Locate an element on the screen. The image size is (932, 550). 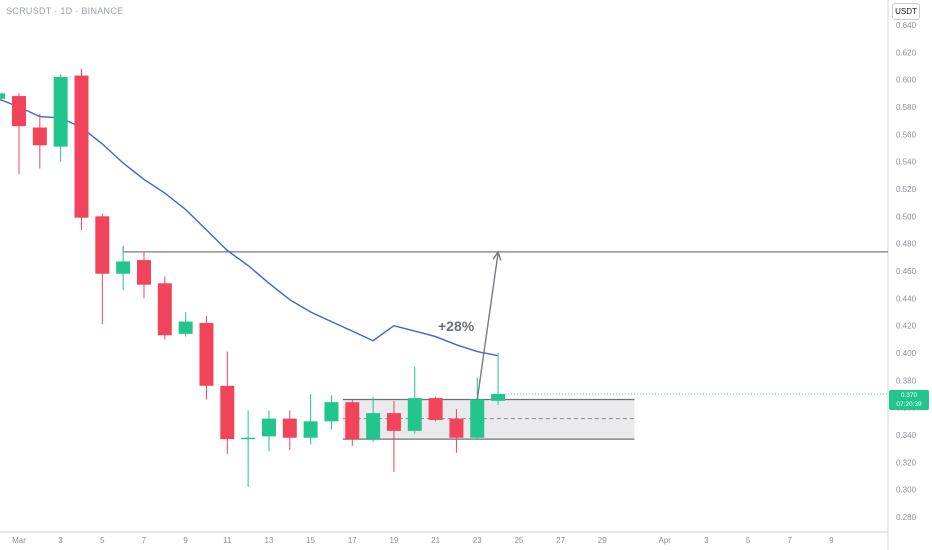
x-tick-label: 21 is located at coordinates (435, 540).